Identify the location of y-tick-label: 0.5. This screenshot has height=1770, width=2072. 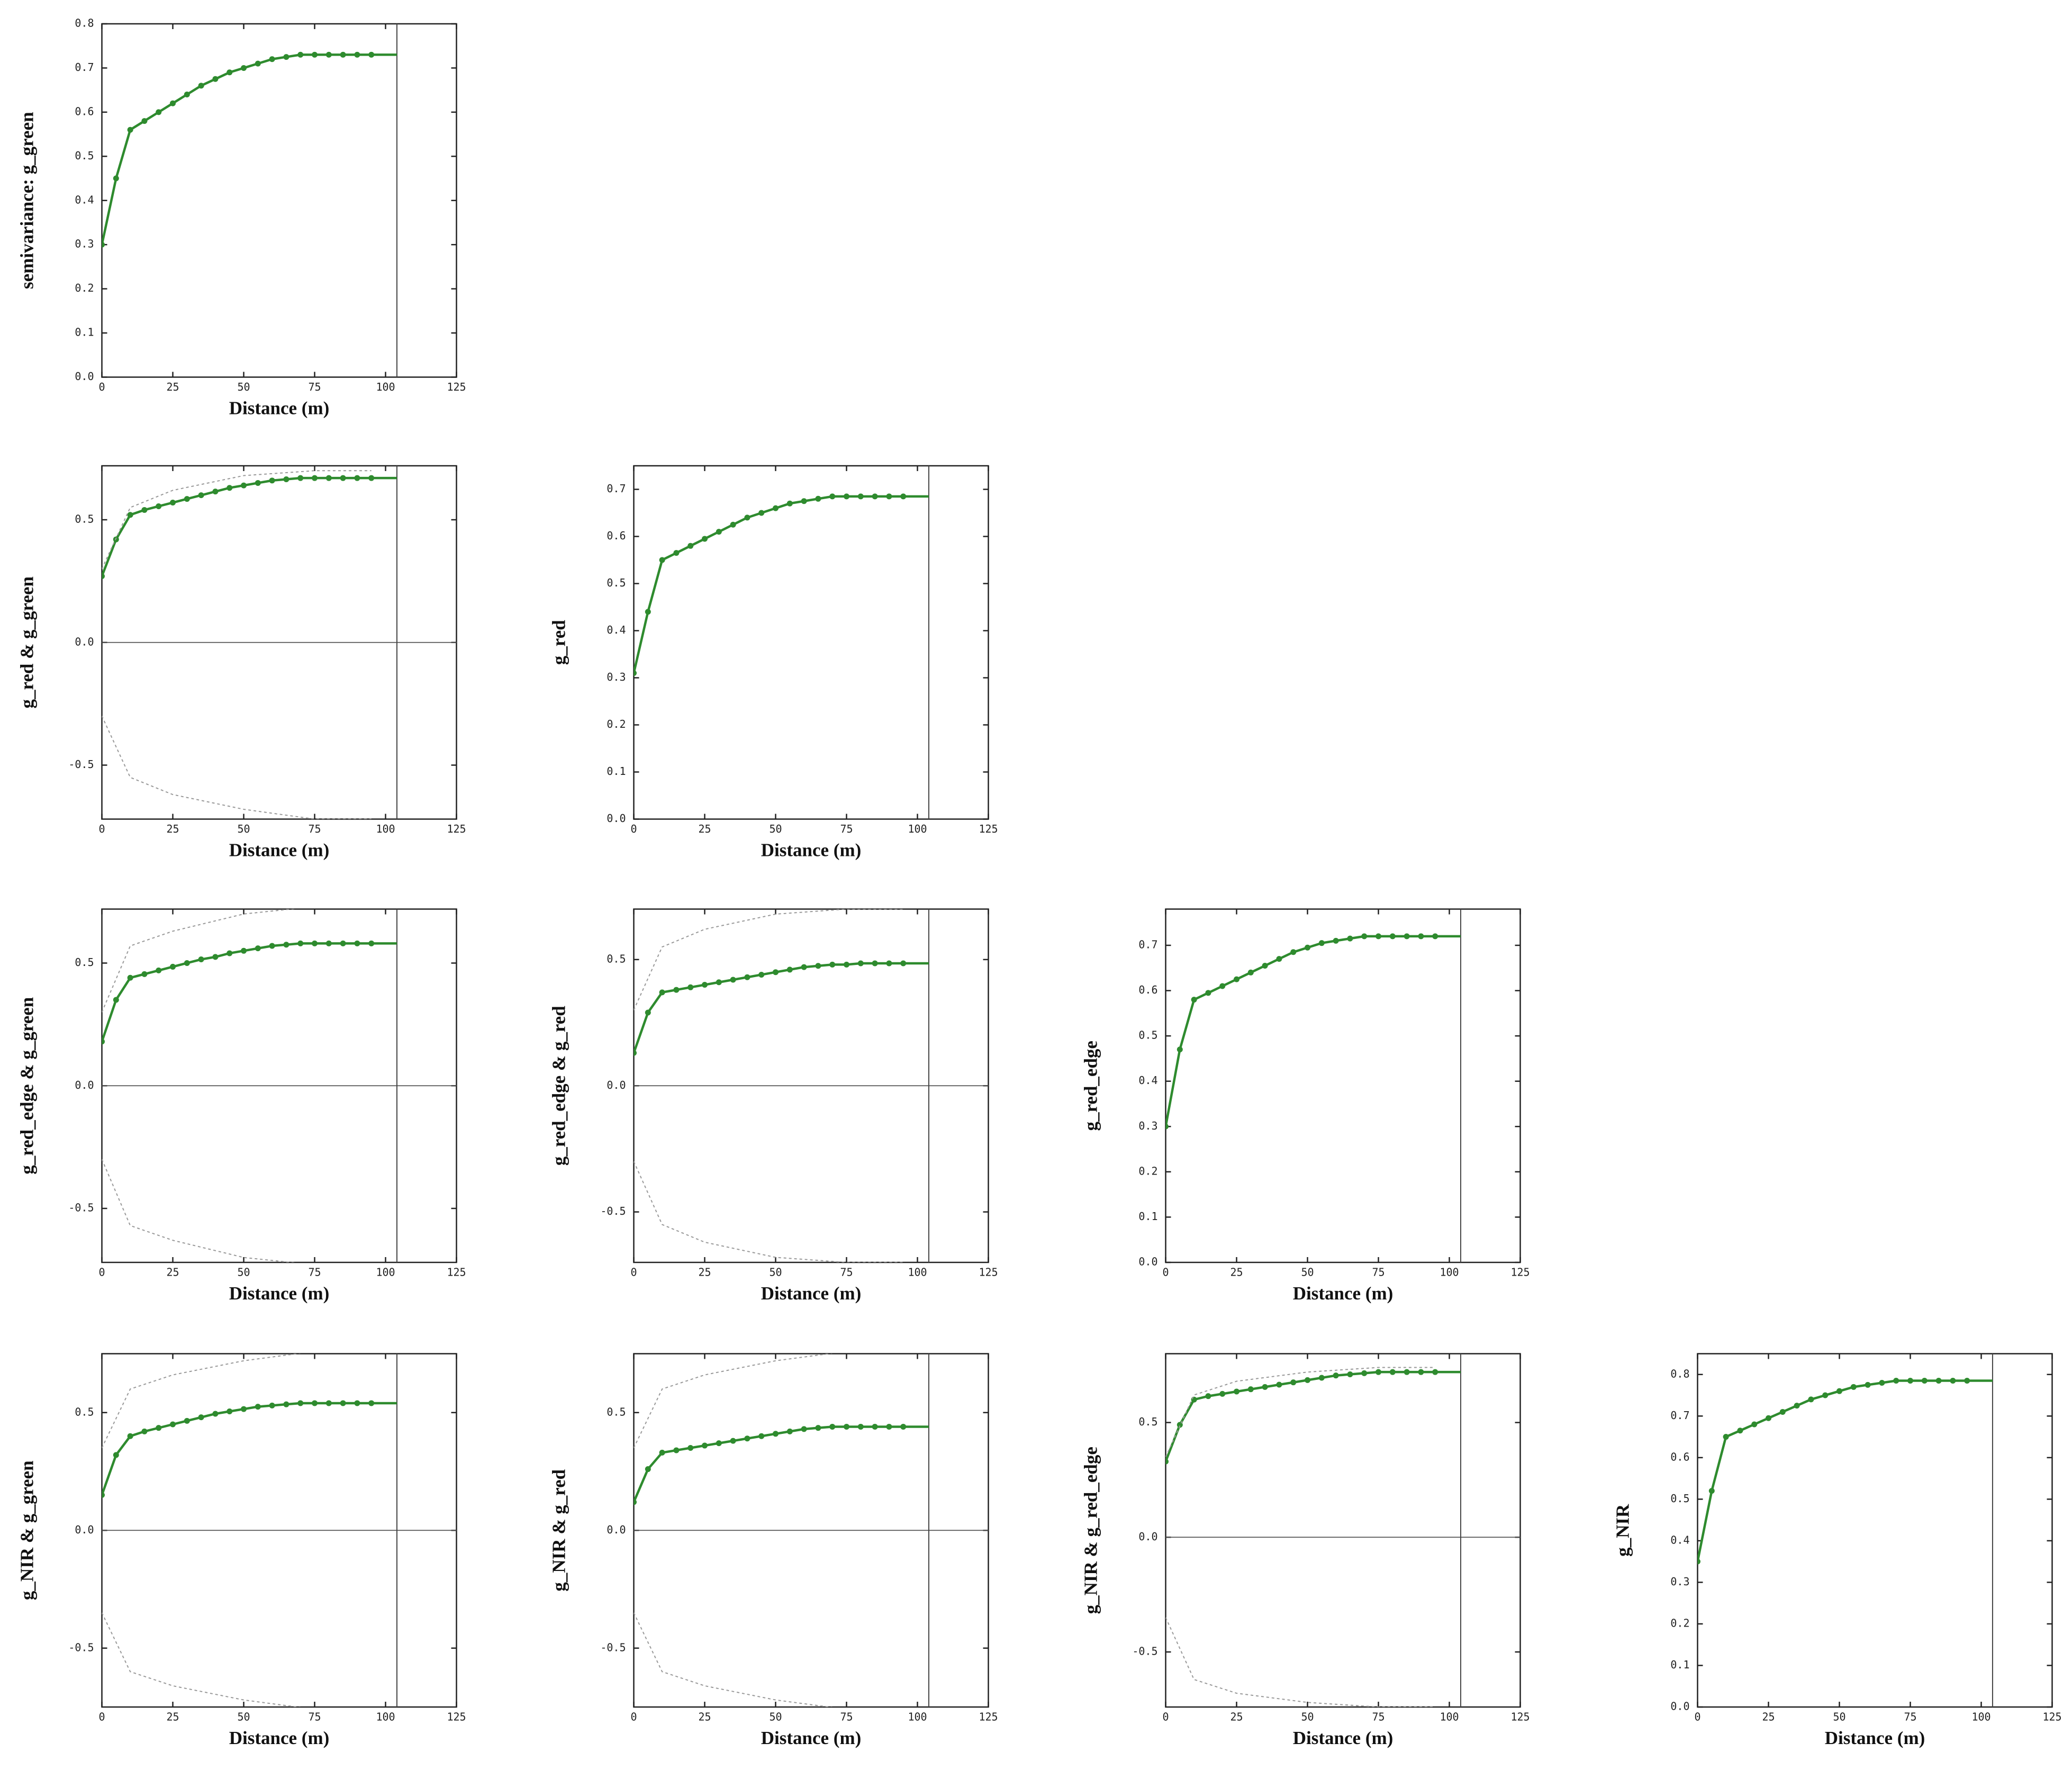
(1148, 1421).